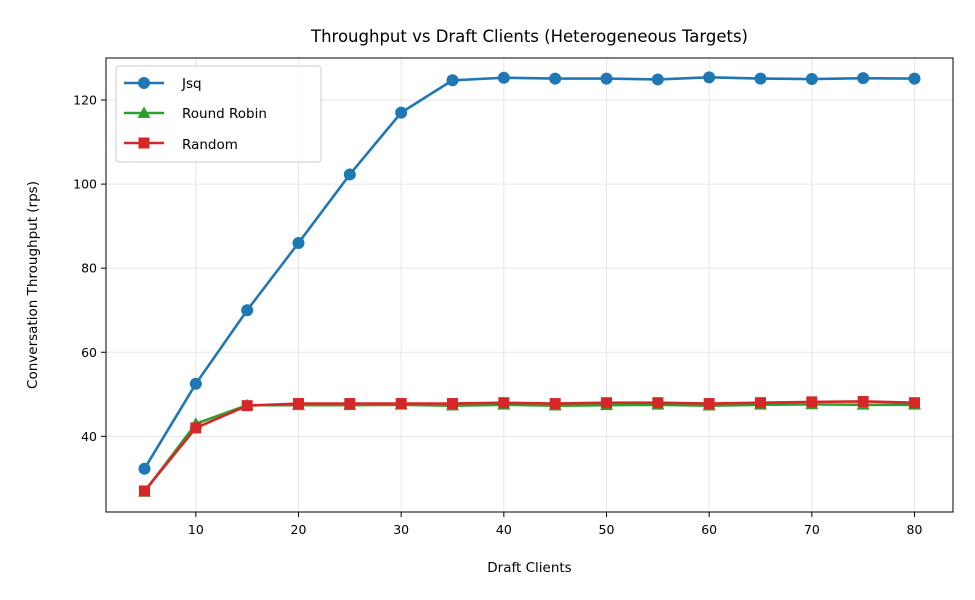  I want to click on legend-marker-shape-random, so click(144, 143).